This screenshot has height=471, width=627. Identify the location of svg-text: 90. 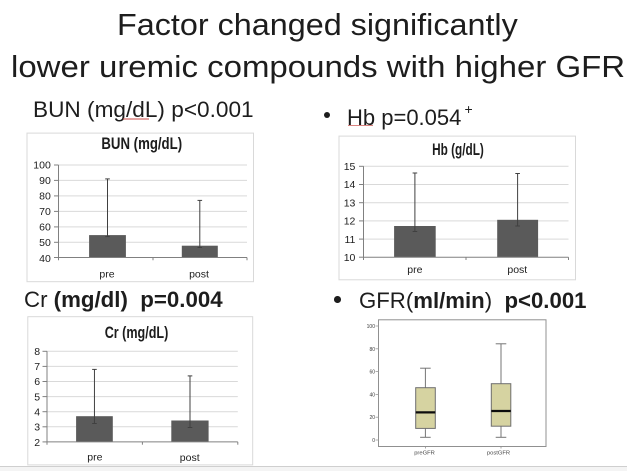
(45, 181).